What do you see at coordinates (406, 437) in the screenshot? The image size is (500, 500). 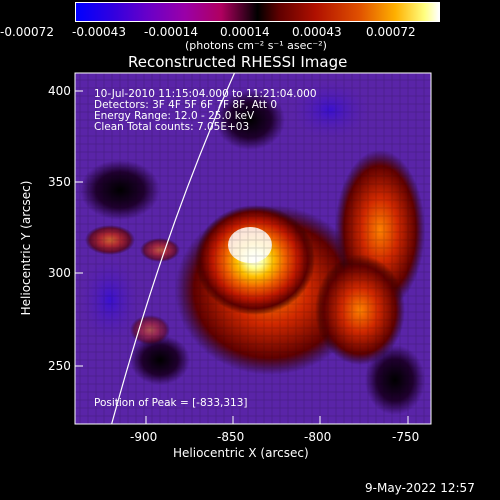 I see `x-tick-4: -750` at bounding box center [406, 437].